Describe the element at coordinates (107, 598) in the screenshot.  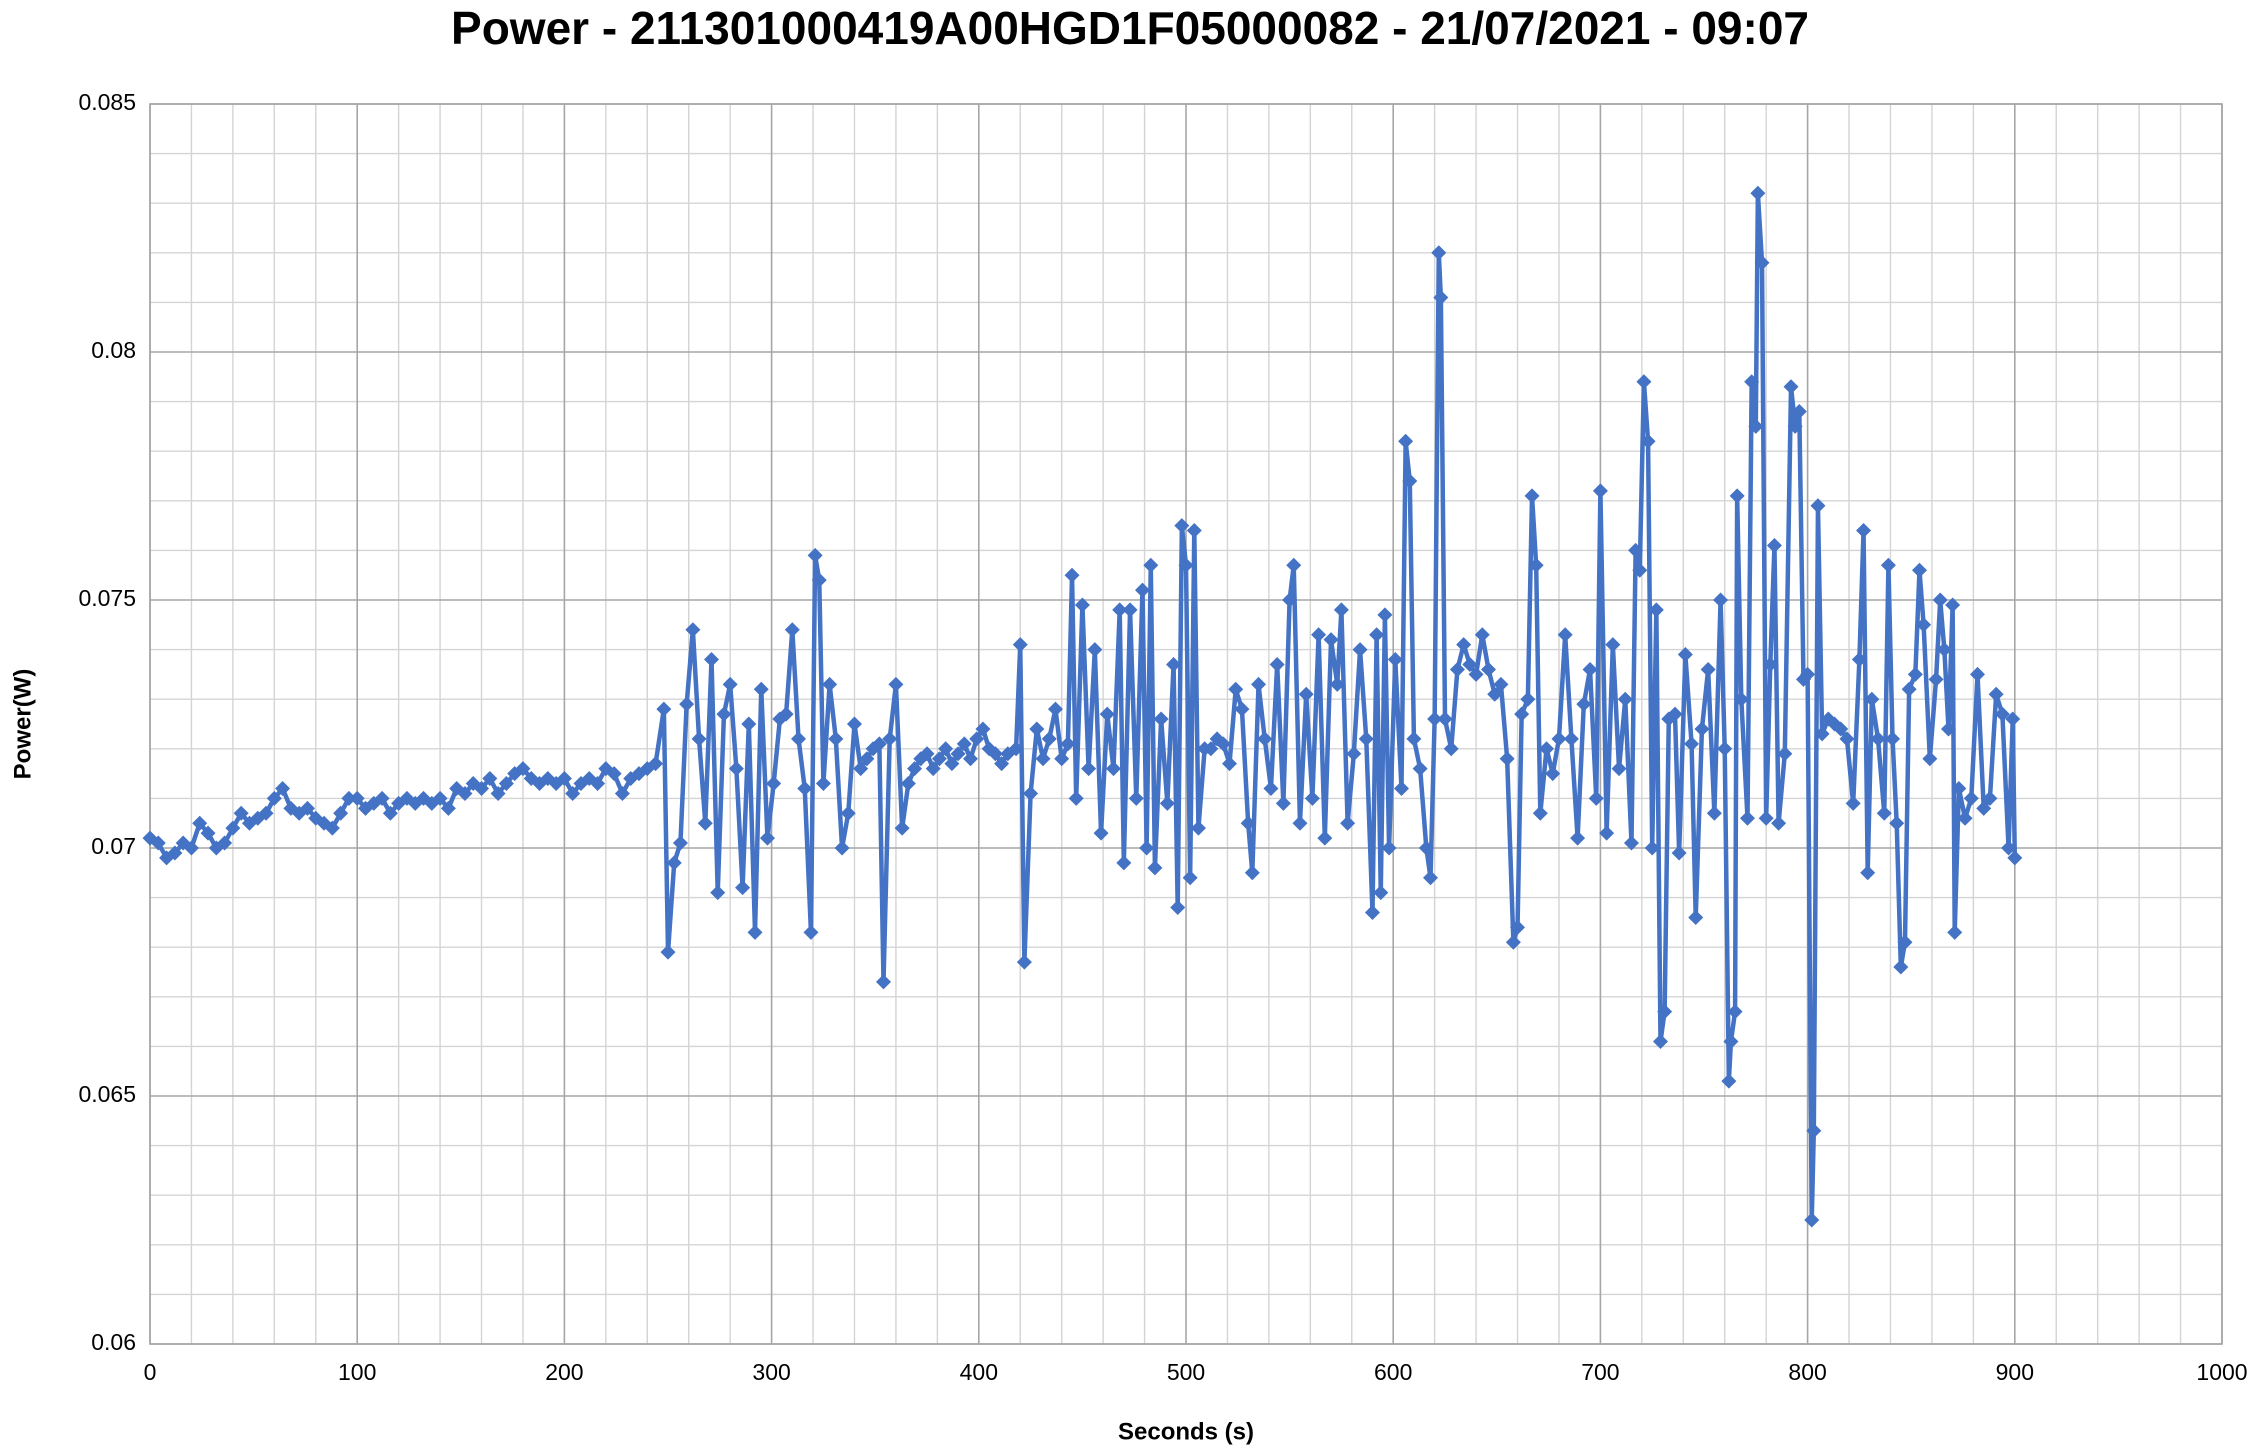
I see `y-tick-label: 0.075` at that location.